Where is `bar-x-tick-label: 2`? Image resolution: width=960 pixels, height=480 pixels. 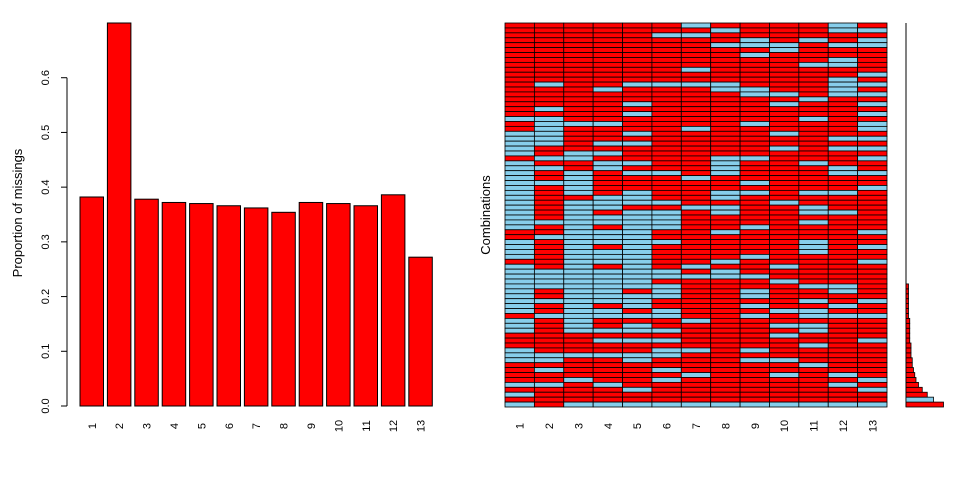 bar-x-tick-label: 2 is located at coordinates (120, 426).